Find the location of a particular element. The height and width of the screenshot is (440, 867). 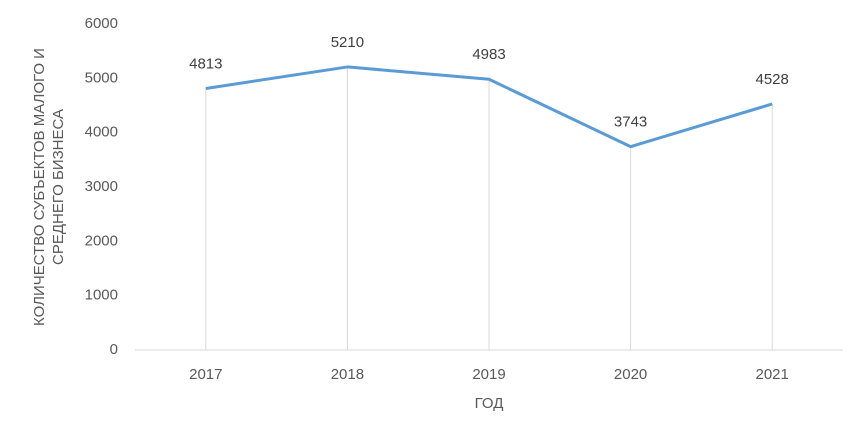

y-tick-label: 3000 is located at coordinates (101, 186).